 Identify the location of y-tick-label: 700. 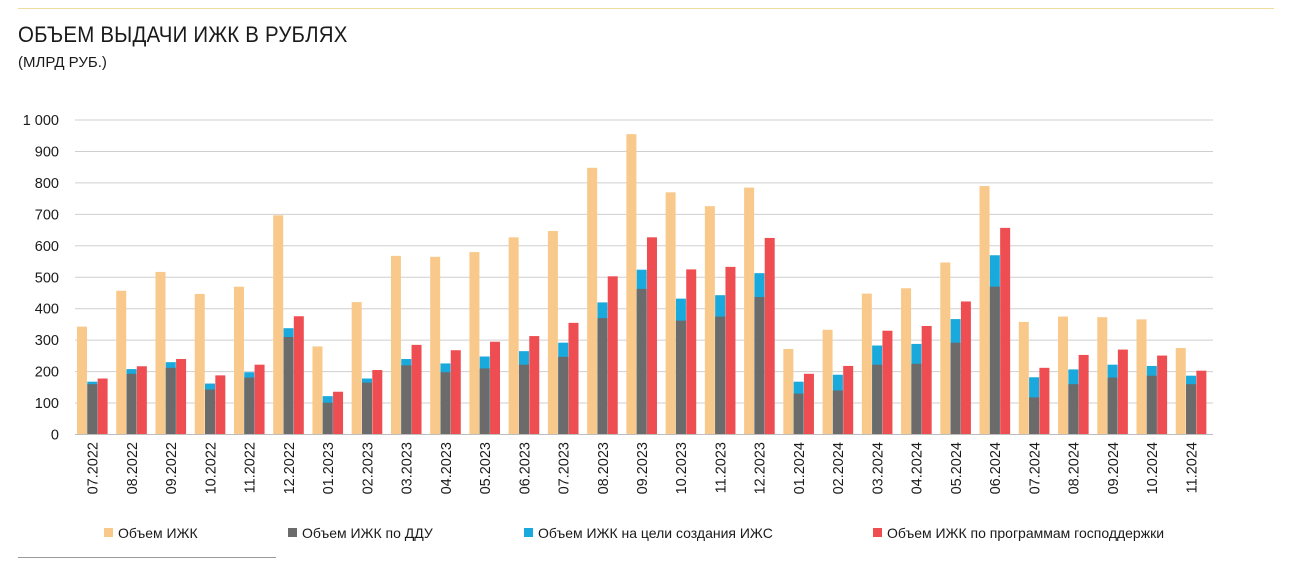
(47, 215).